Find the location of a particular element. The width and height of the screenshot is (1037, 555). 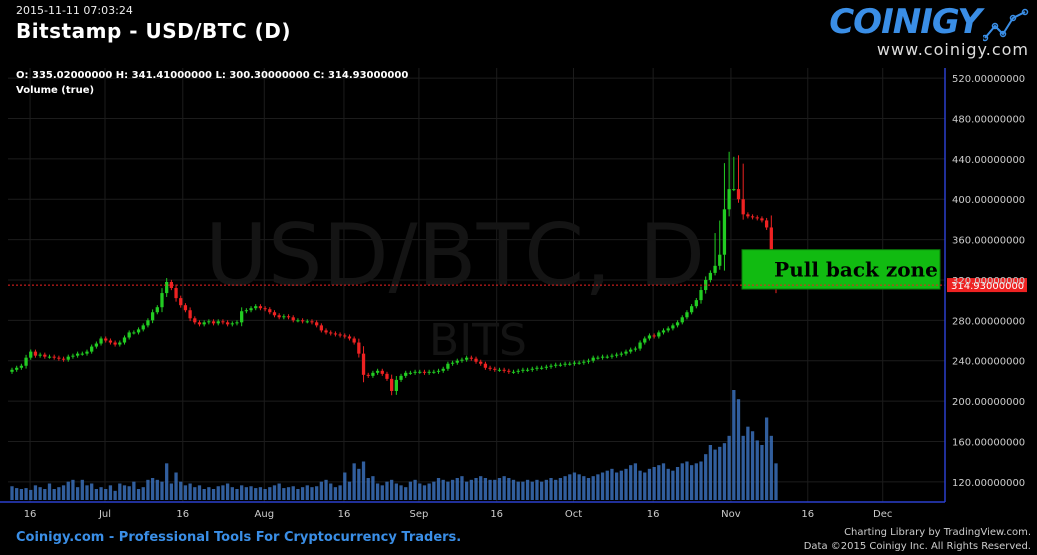

brand-logo: COINIGY www.coinigy.com is located at coordinates (929, 30).